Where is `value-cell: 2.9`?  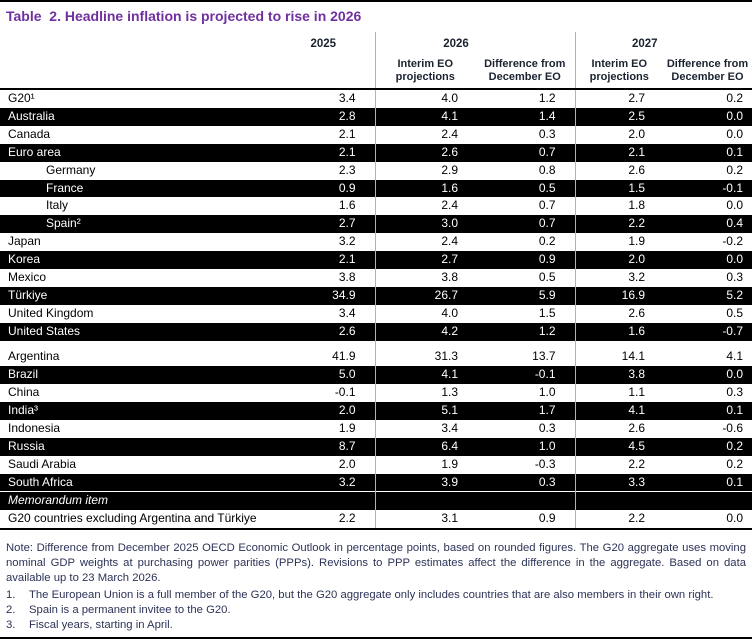 value-cell: 2.9 is located at coordinates (424, 170).